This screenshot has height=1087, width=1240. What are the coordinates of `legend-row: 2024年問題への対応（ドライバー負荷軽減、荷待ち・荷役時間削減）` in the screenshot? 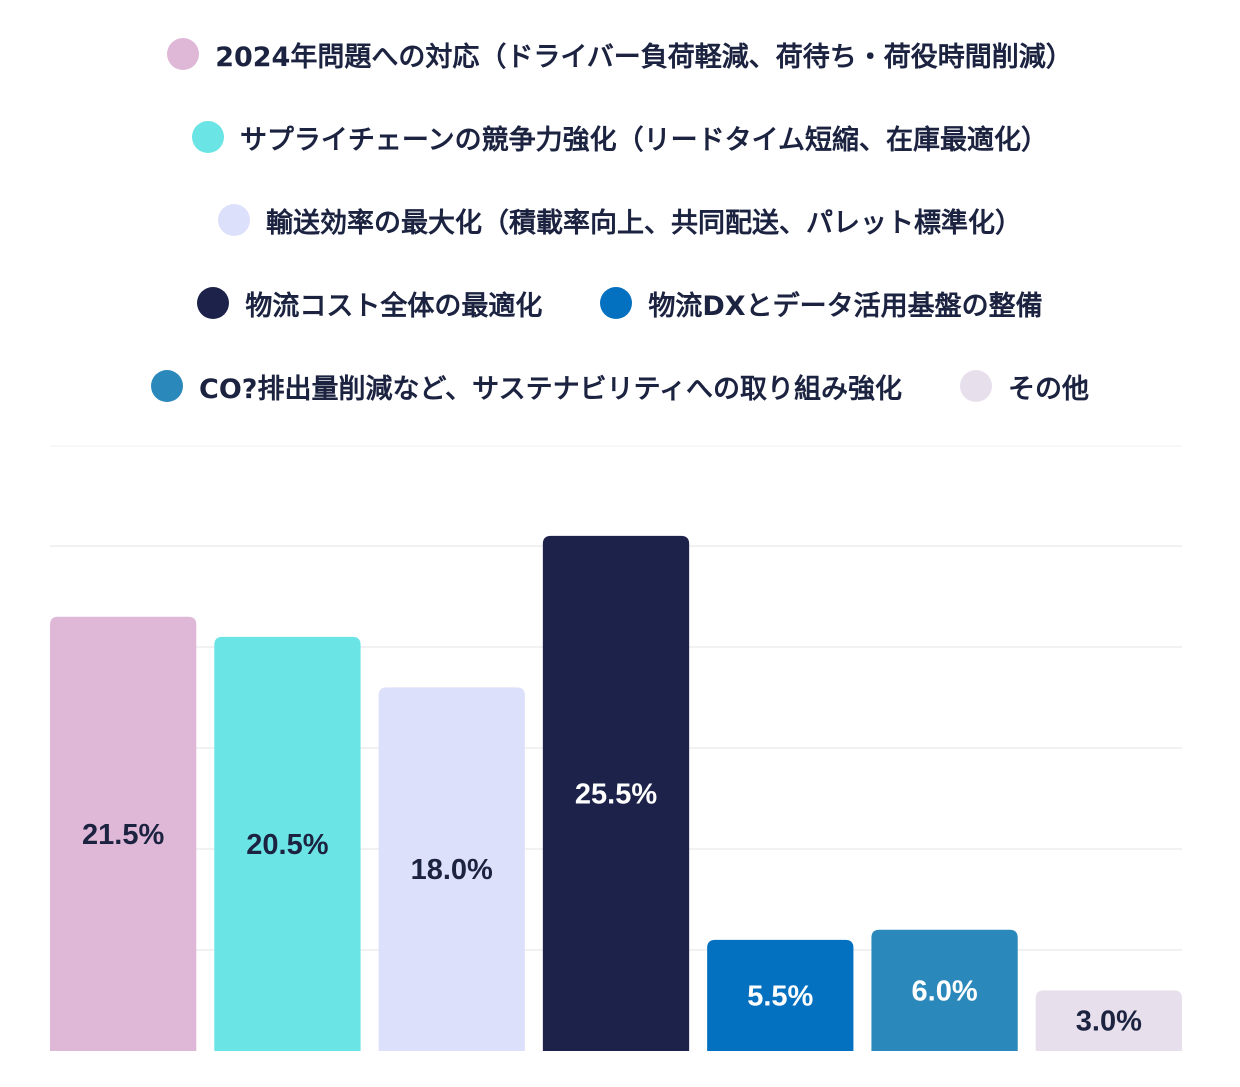 It's located at (620, 54).